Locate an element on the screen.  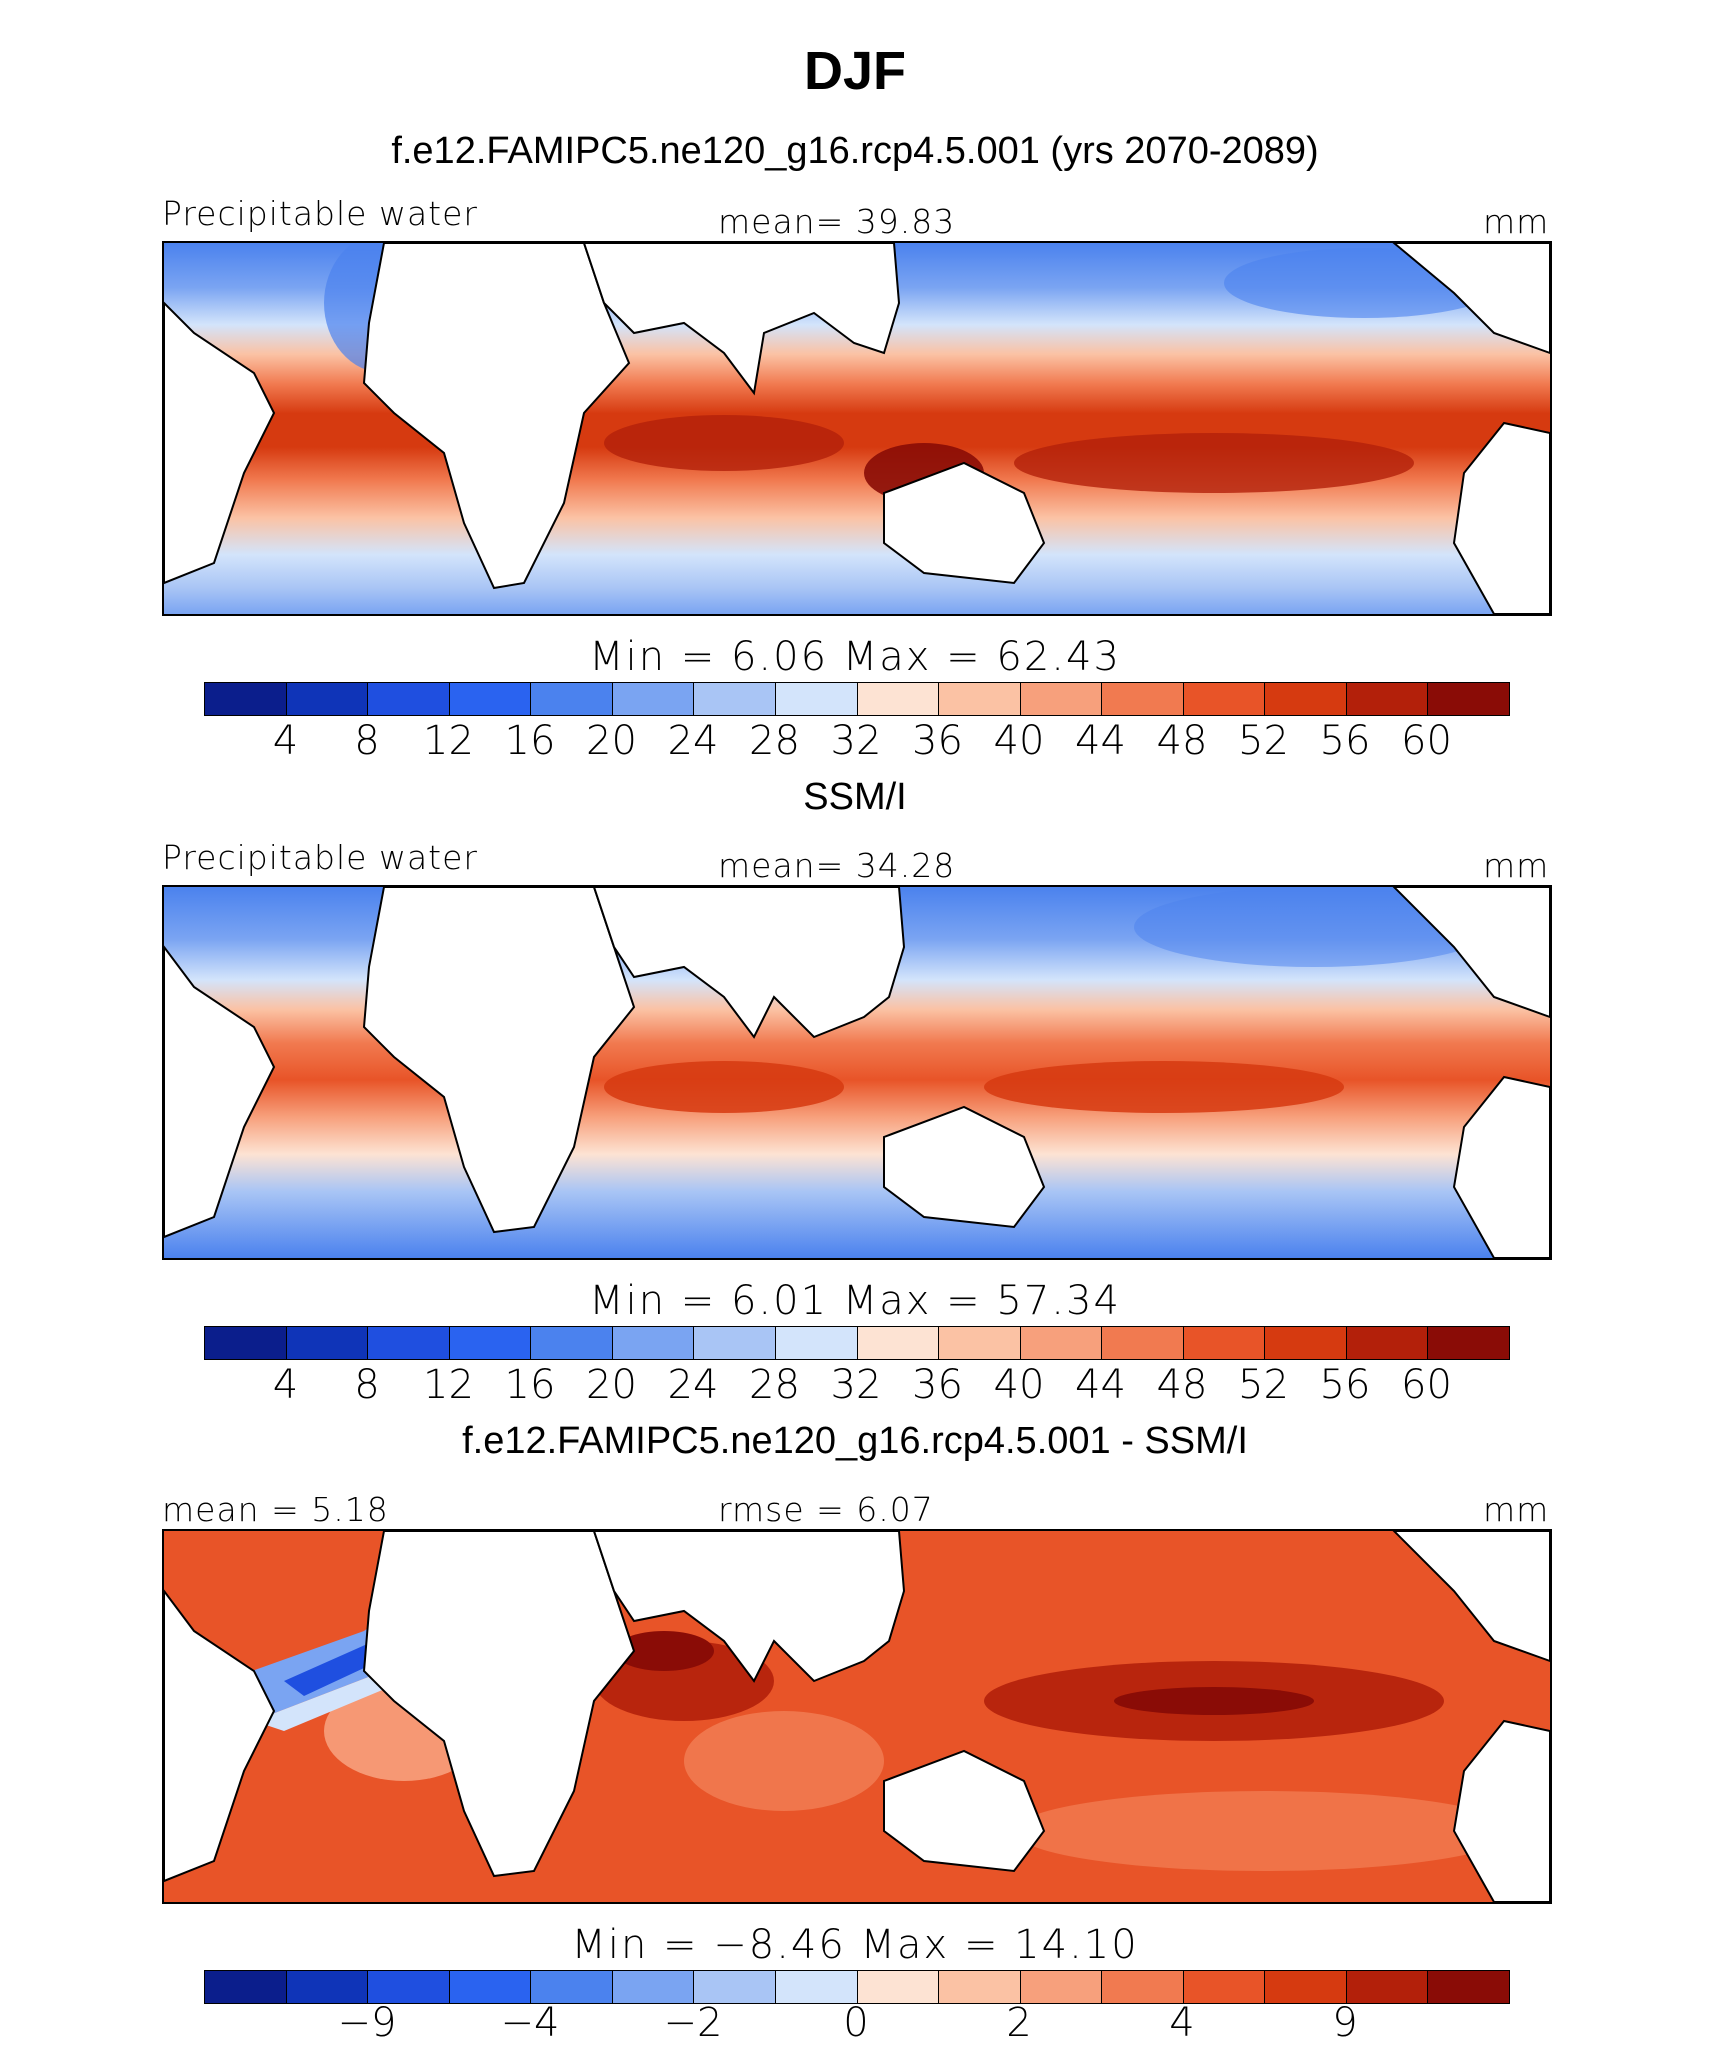
panel-2-min-max: Min = 6.01 Max = 57.34 is located at coordinates (855, 1301).